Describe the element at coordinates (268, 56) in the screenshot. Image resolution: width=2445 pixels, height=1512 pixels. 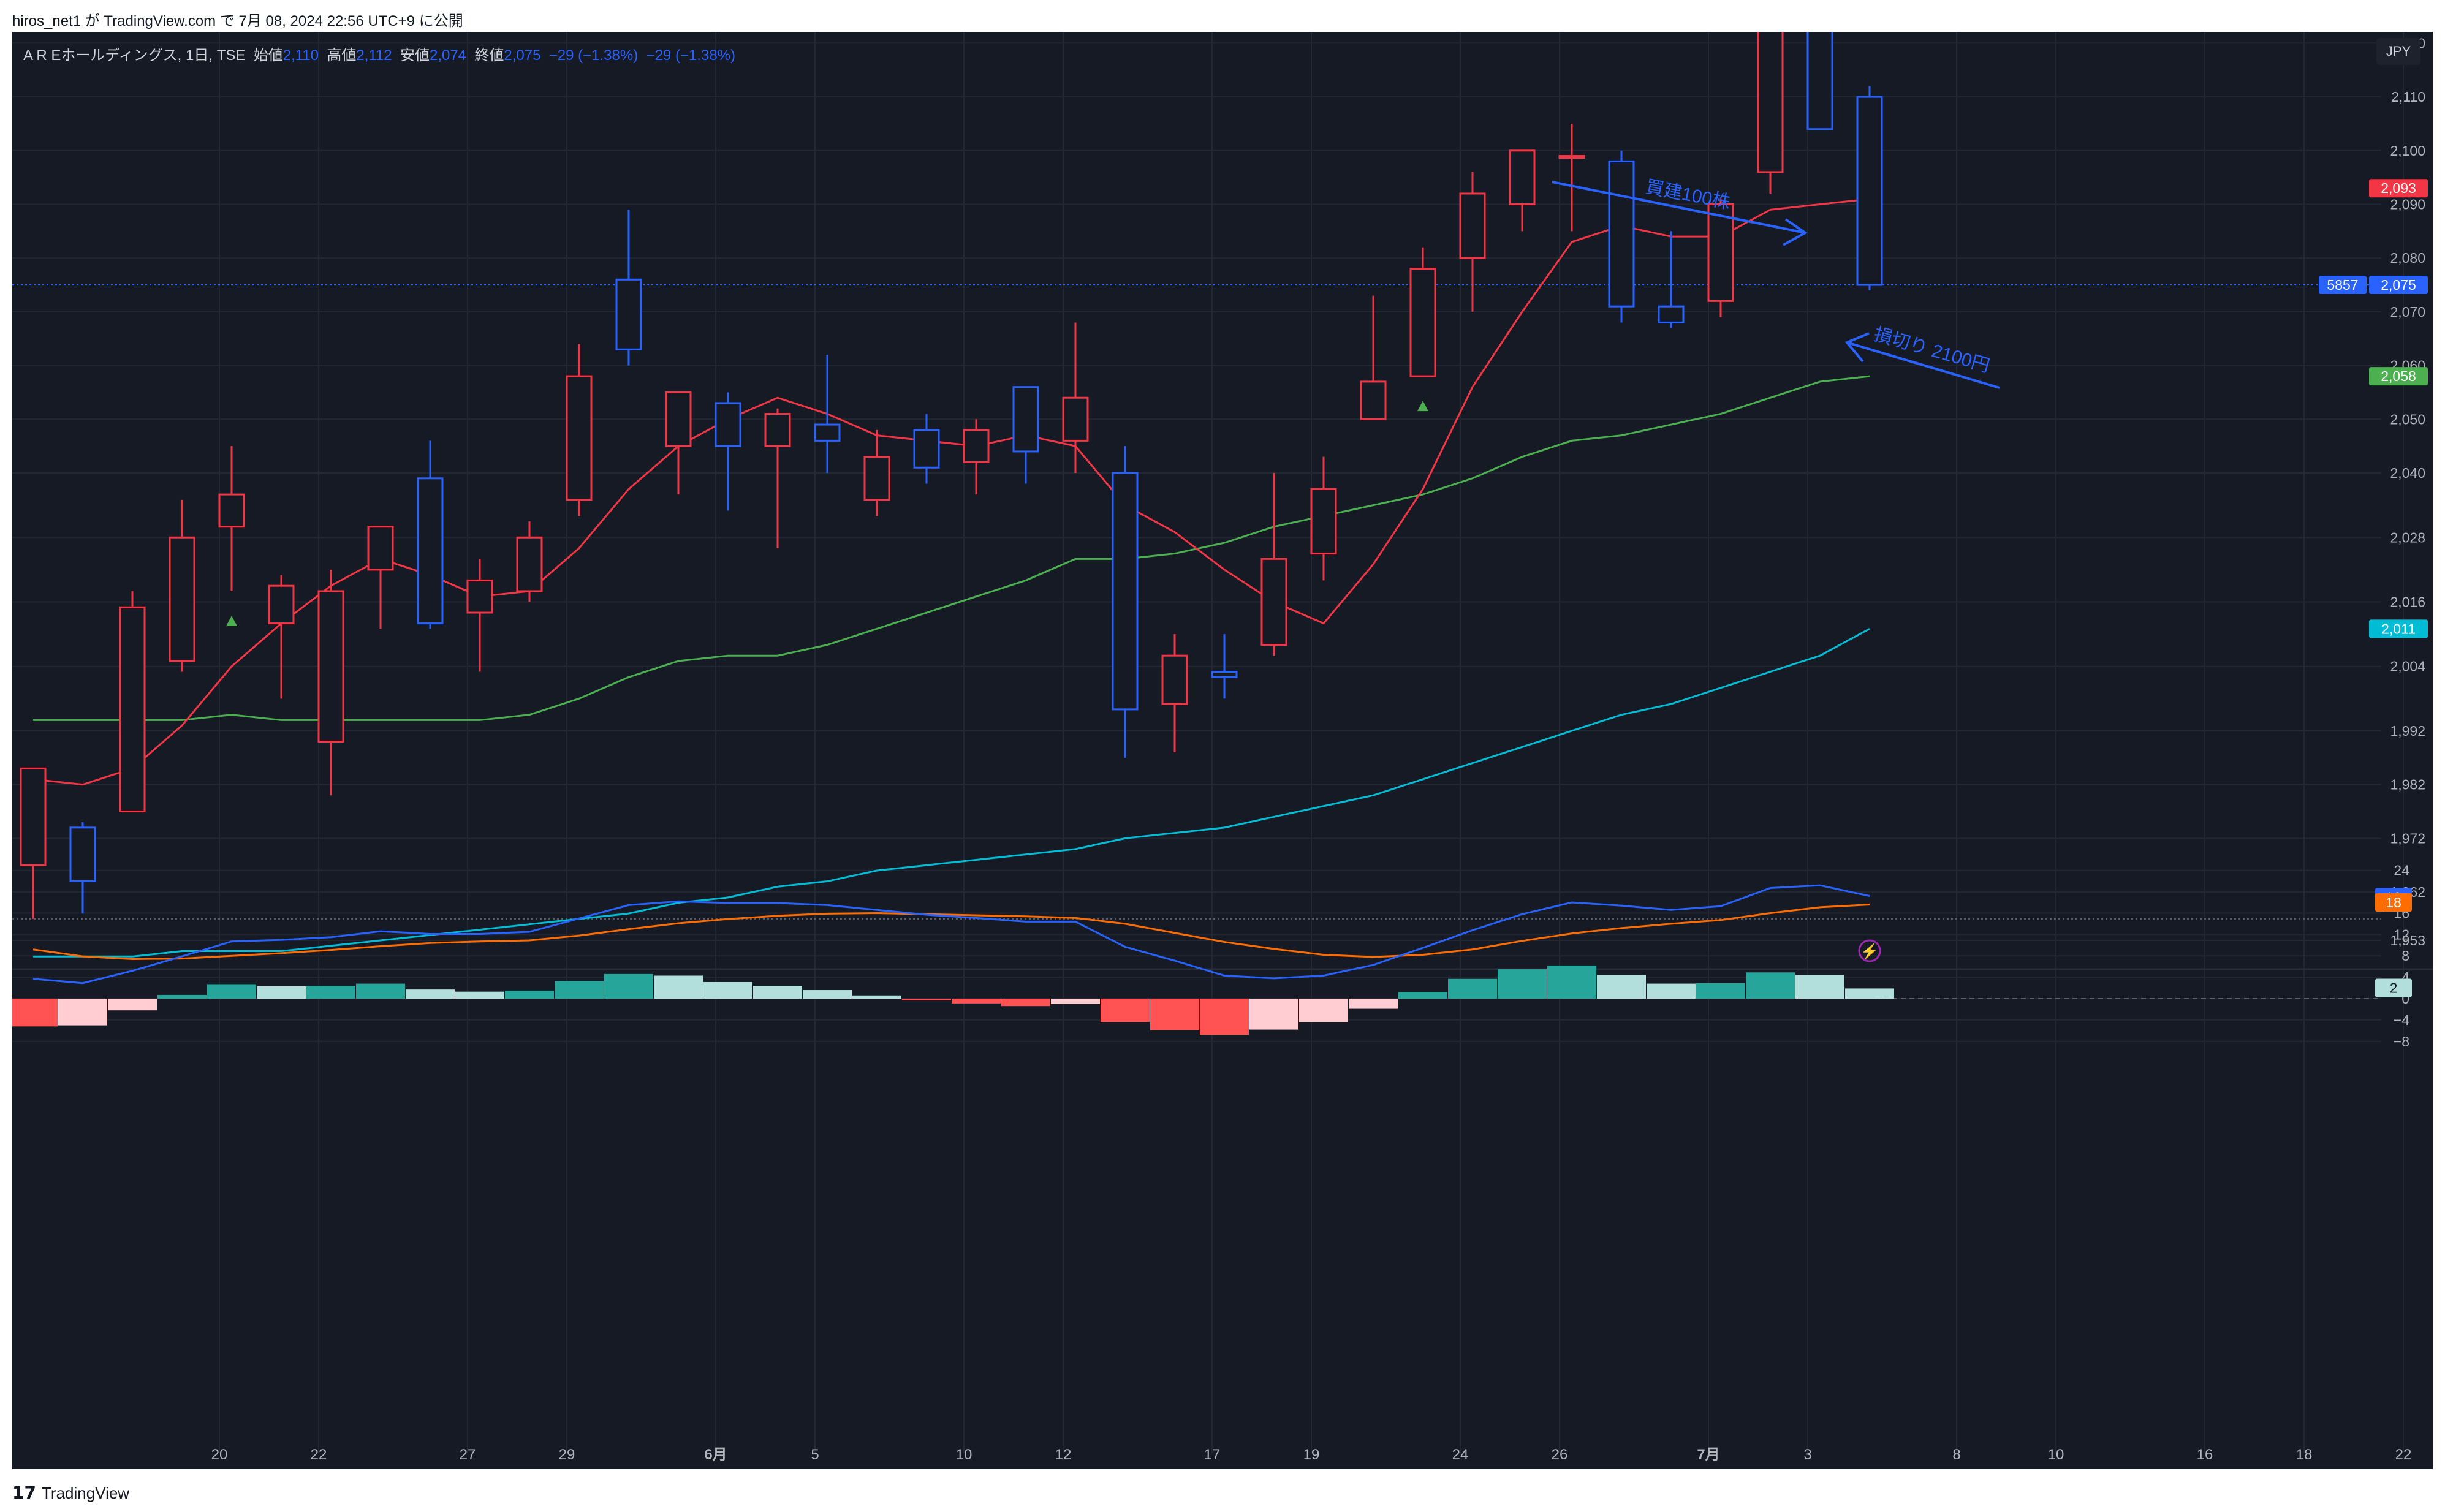
I see `open-label: 始値` at that location.